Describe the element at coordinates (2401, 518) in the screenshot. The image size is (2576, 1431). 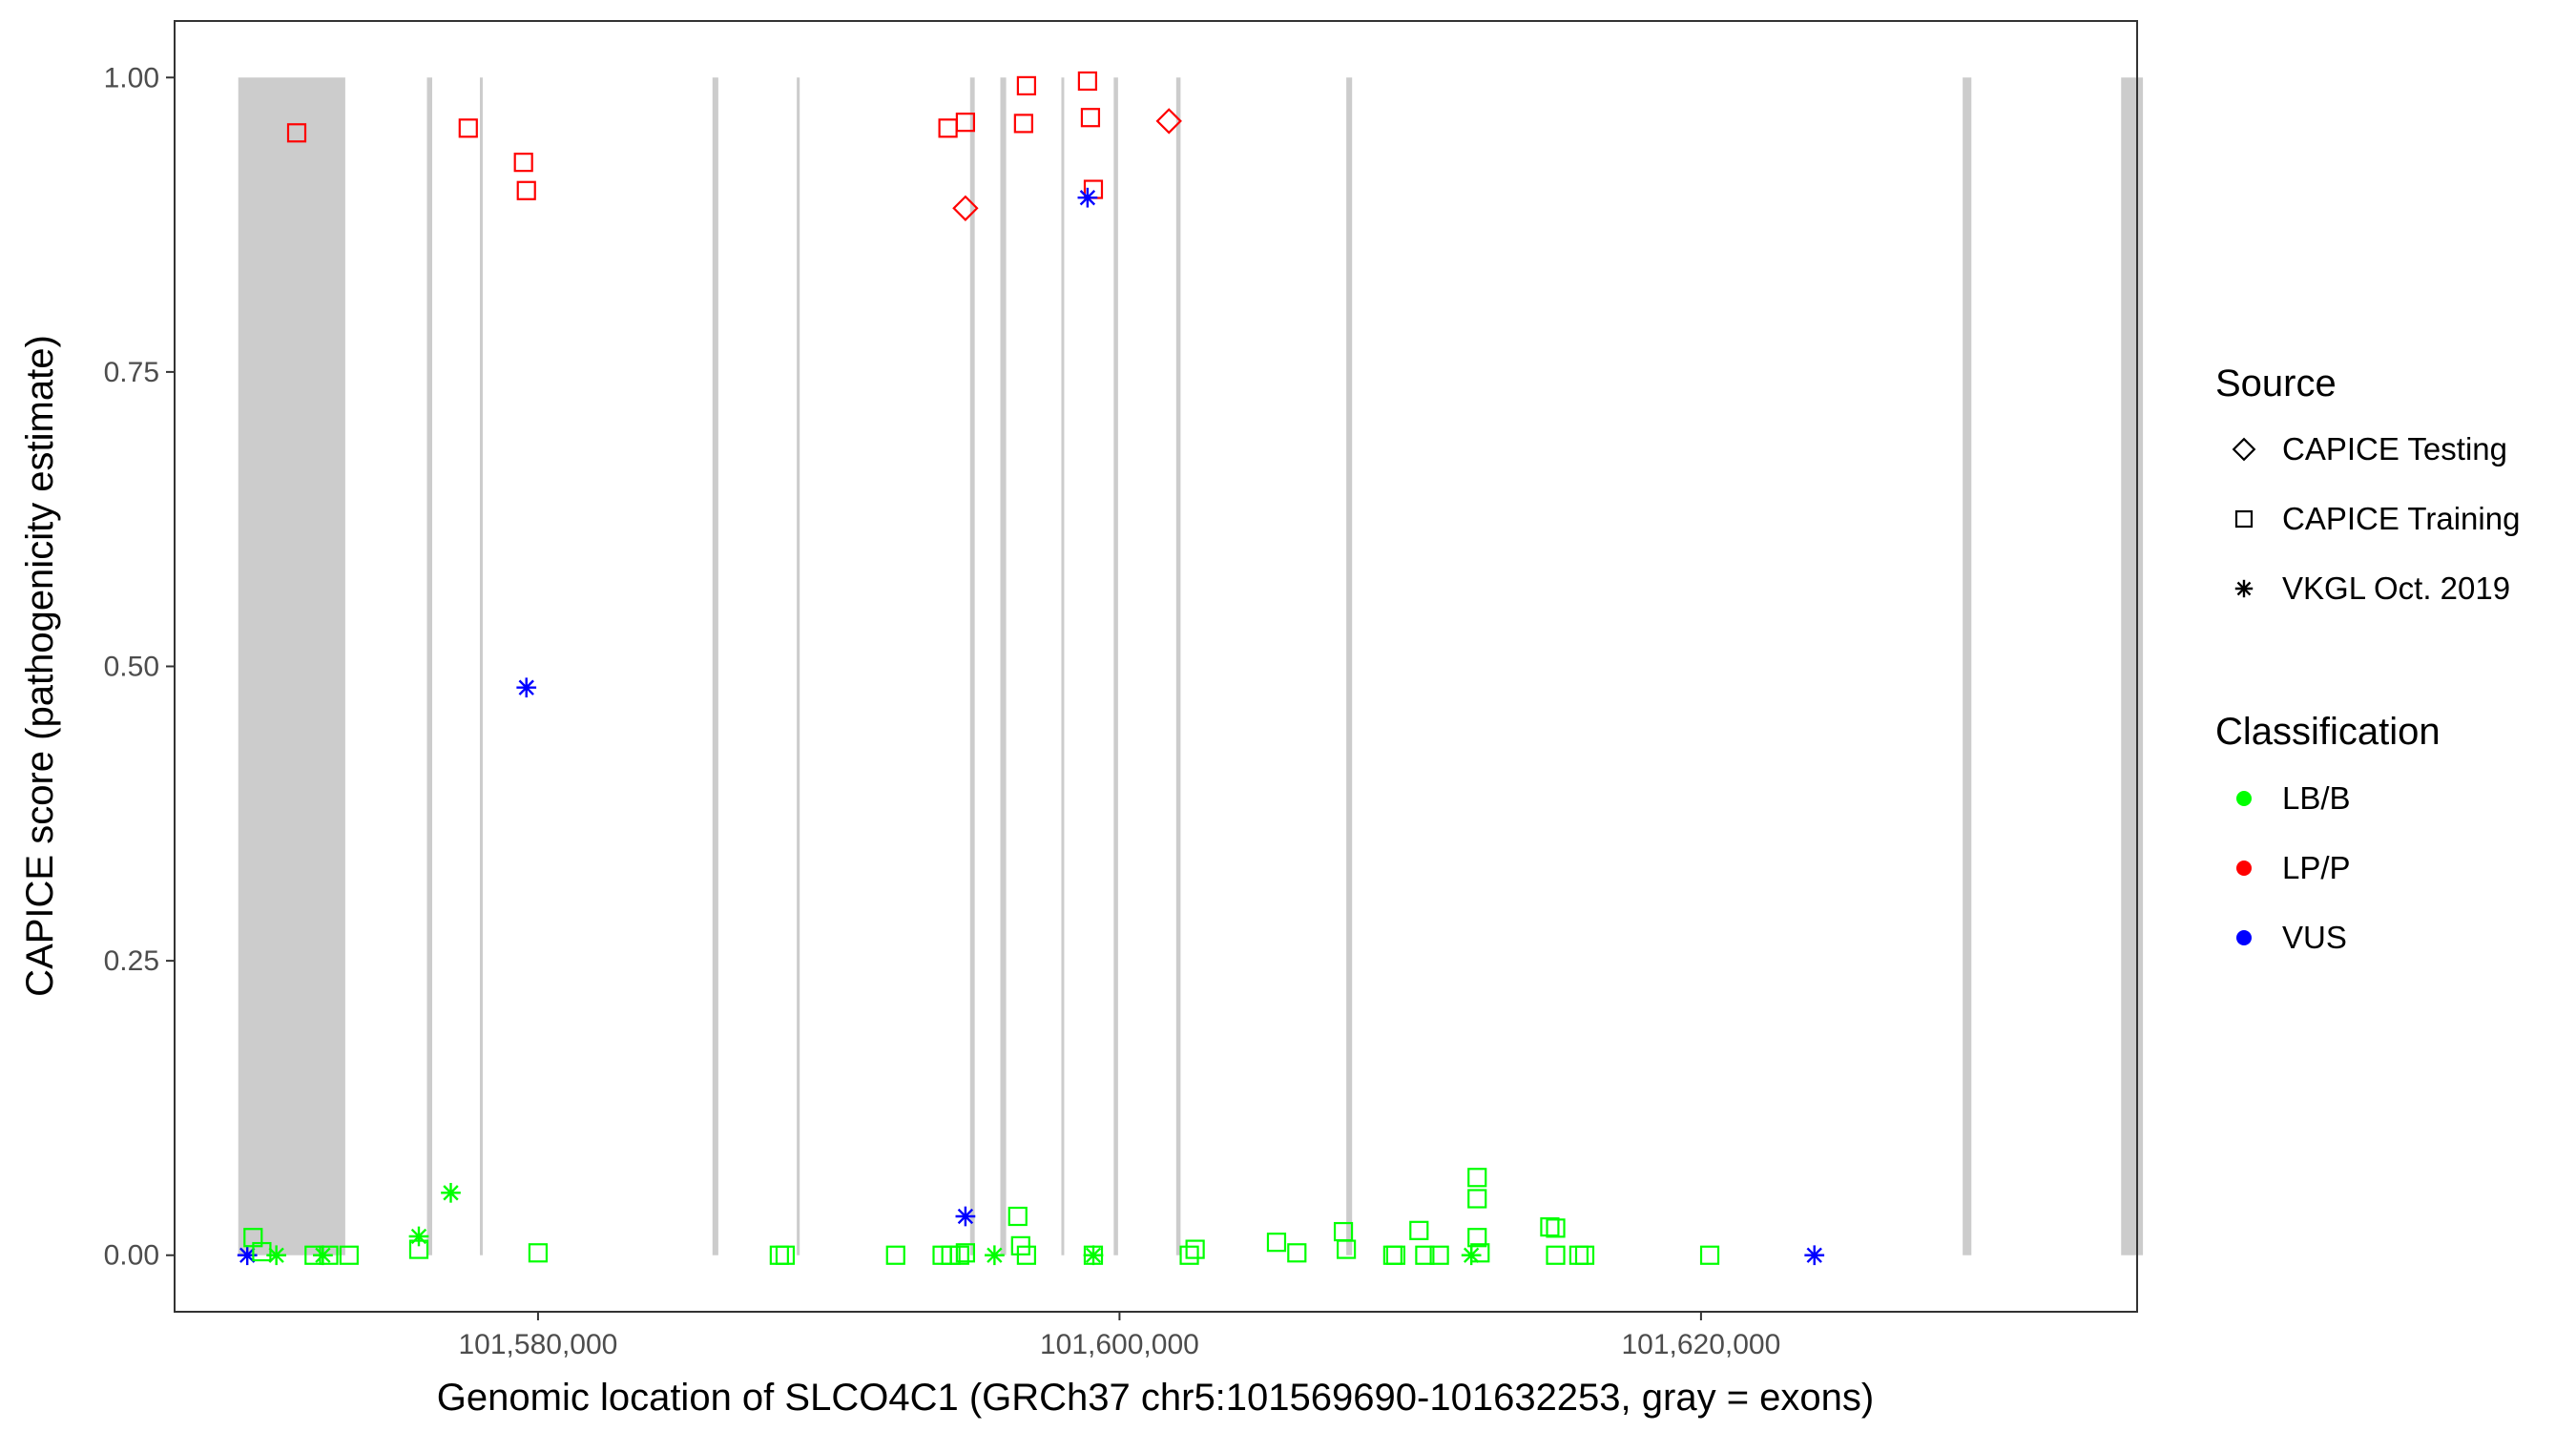
I see `legend-label: CAPICE Training` at that location.